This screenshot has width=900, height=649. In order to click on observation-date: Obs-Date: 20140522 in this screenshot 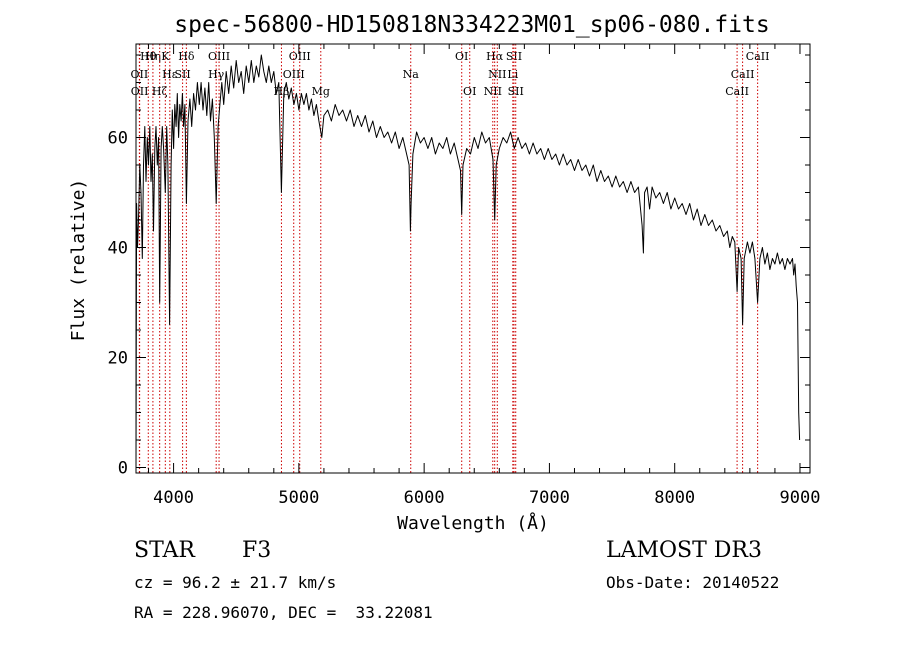, I will do `click(693, 582)`.